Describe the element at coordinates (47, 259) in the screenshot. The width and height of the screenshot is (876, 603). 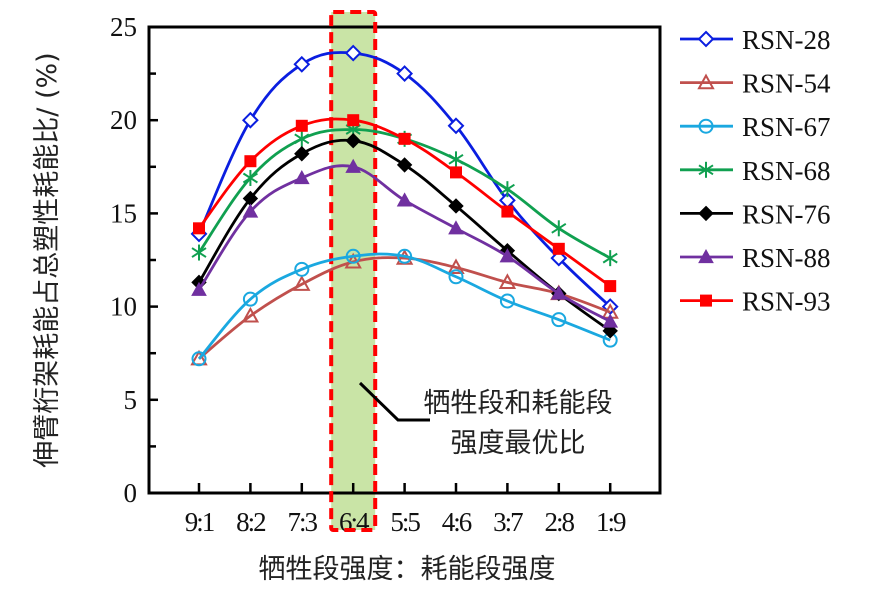
I see `y-axis-title: 伸臂桁架耗能占总塑性耗能比/ (%)` at that location.